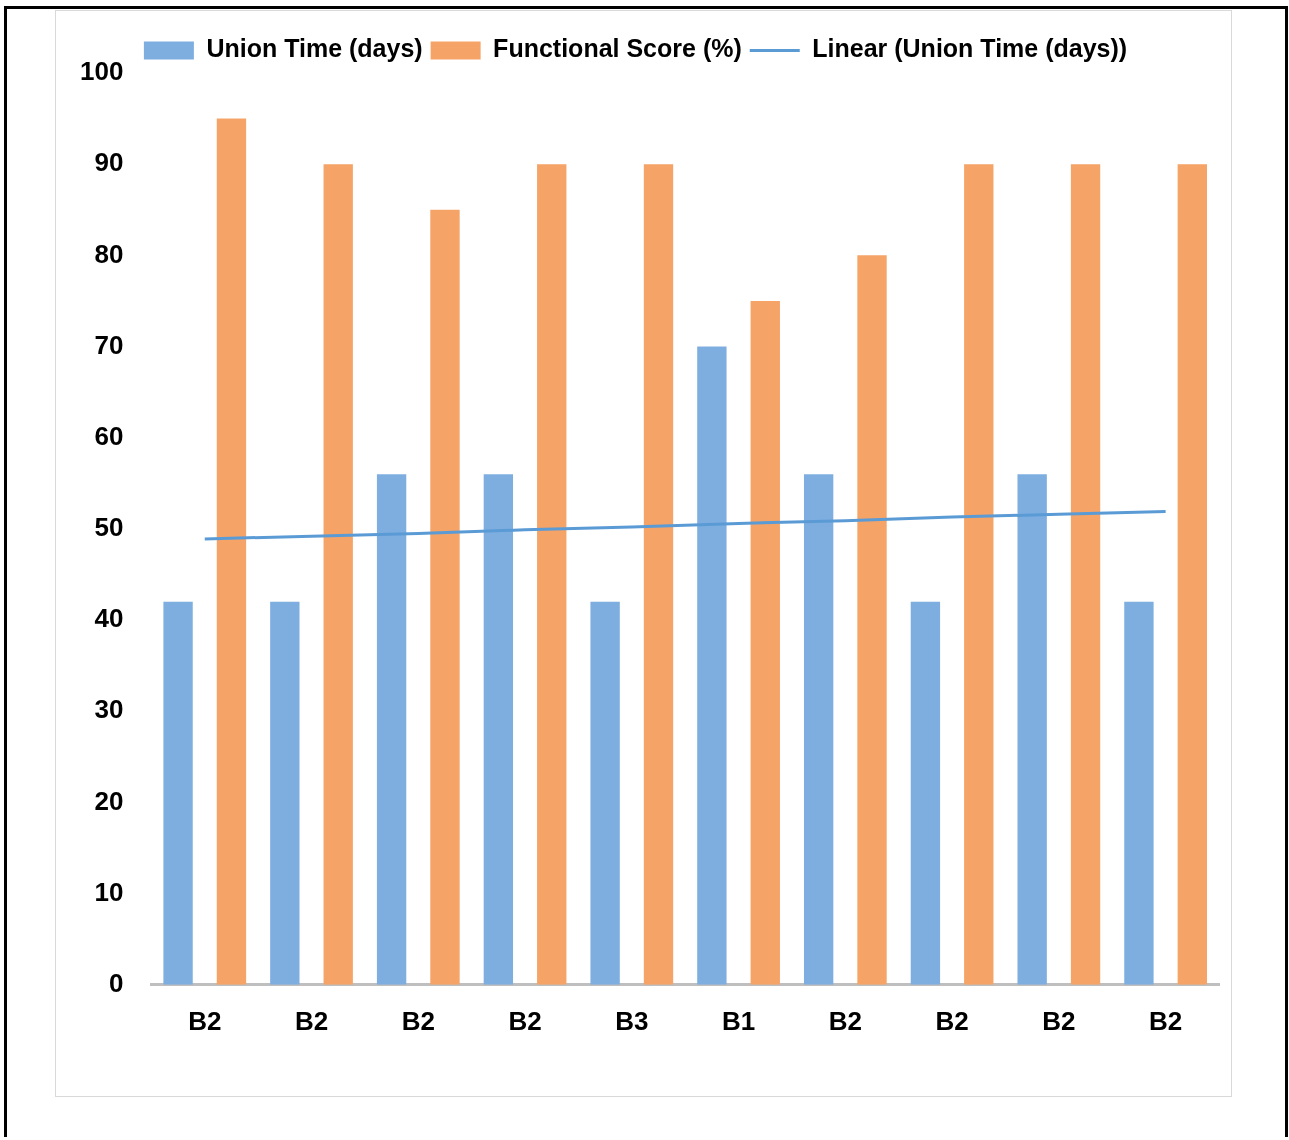 The width and height of the screenshot is (1289, 1140). What do you see at coordinates (109, 435) in the screenshot?
I see `y-tick-label: 60` at bounding box center [109, 435].